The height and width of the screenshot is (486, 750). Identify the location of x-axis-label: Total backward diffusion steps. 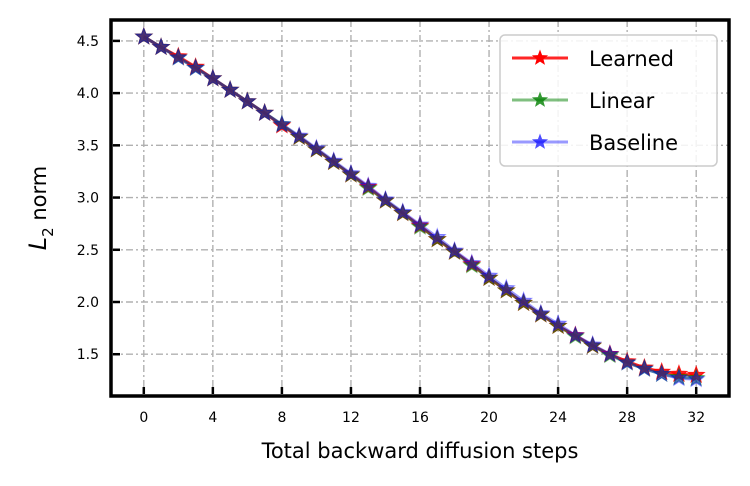
(420, 451).